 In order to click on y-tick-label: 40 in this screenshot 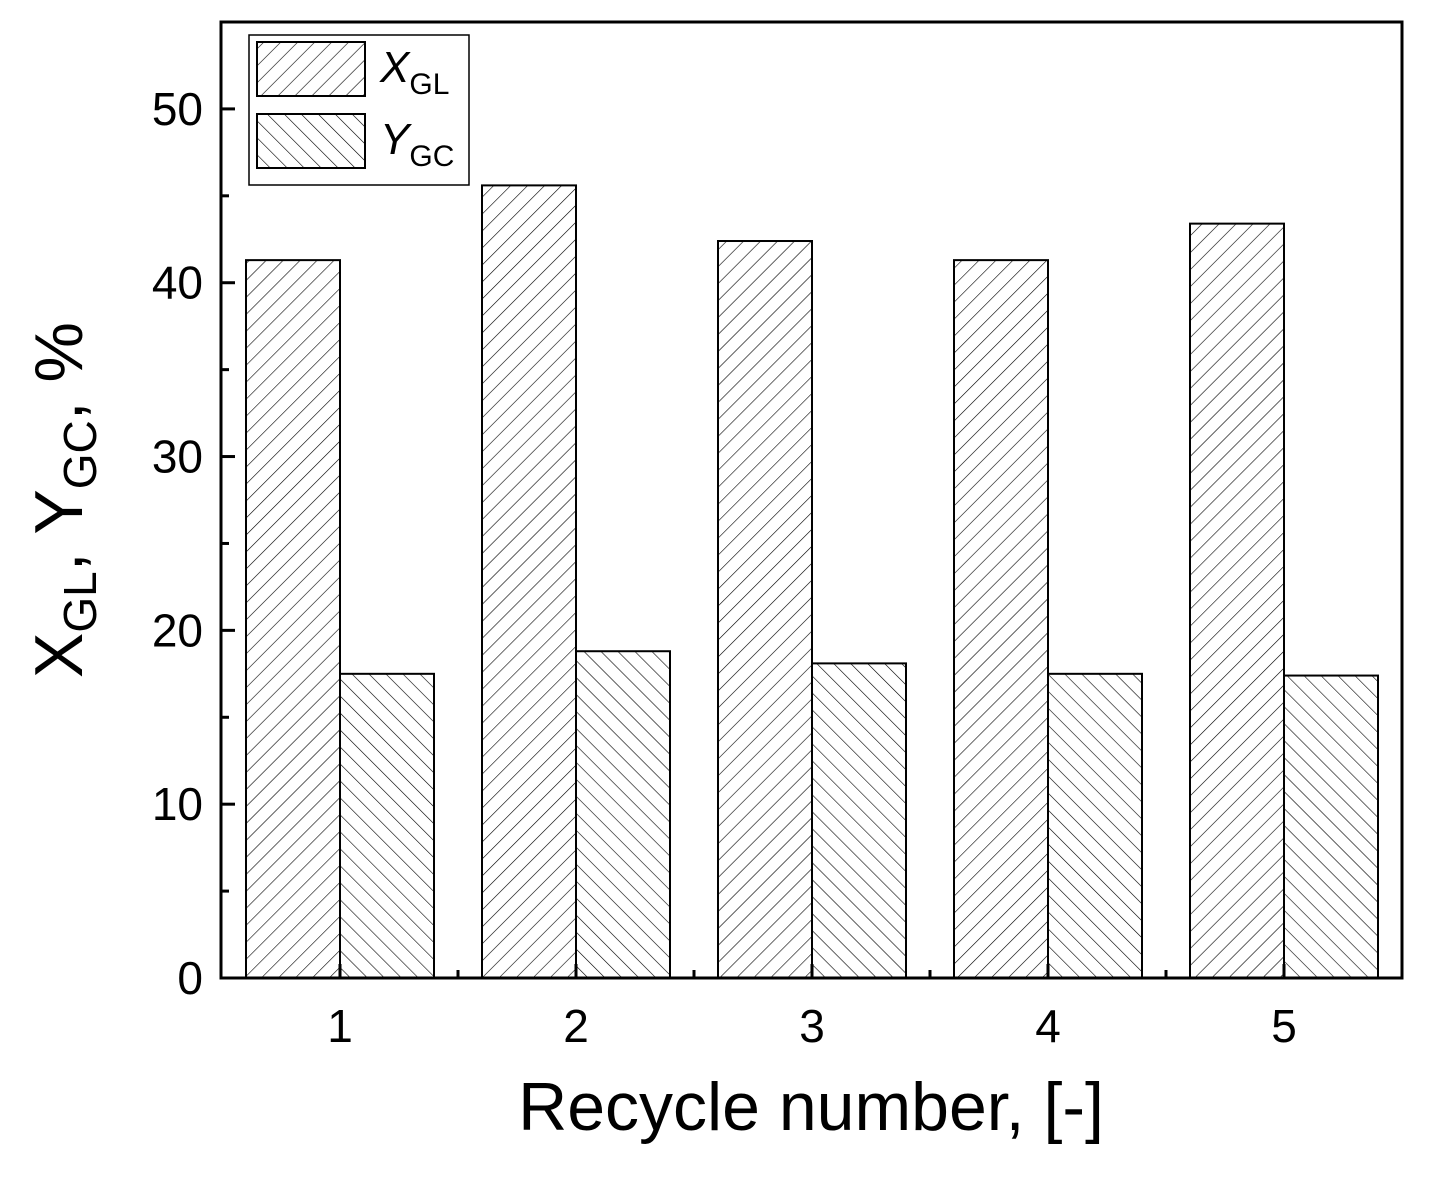, I will do `click(177, 283)`.